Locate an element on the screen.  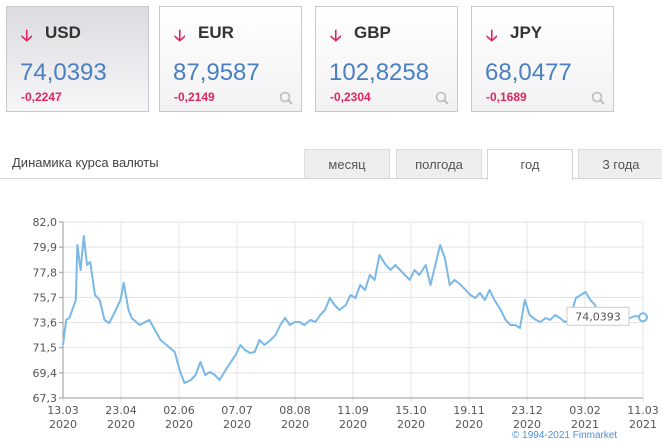
y-tick-label: 75,7 is located at coordinates (45, 297).